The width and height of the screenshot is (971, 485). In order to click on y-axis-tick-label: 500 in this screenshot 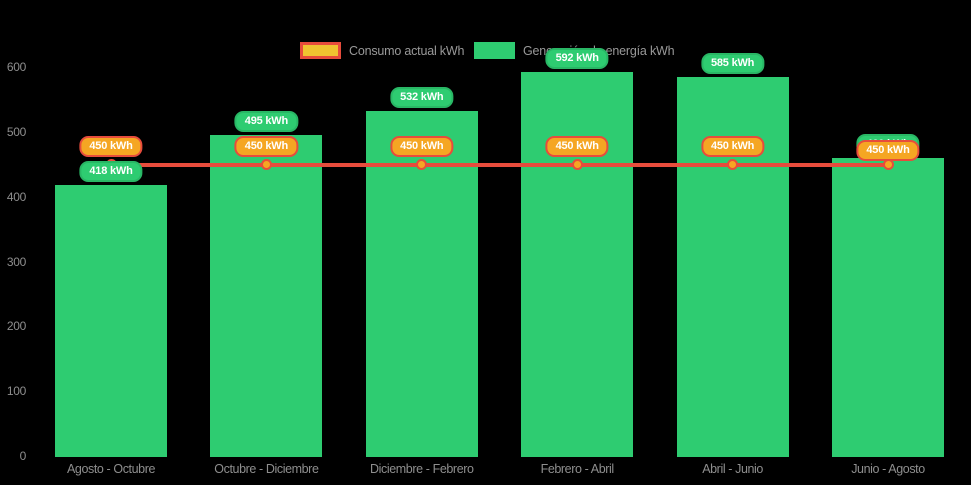, I will do `click(16, 132)`.